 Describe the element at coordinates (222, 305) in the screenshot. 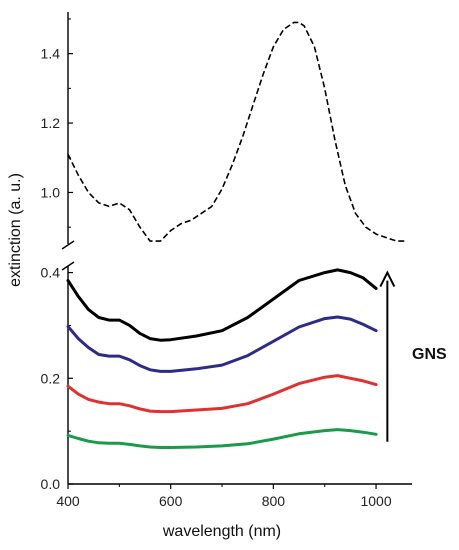

I see `black-spectrum-line` at that location.